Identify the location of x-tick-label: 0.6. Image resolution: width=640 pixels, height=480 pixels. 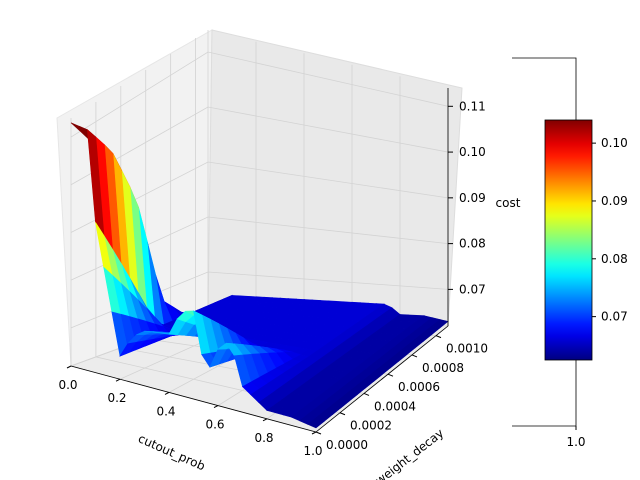
(214, 425).